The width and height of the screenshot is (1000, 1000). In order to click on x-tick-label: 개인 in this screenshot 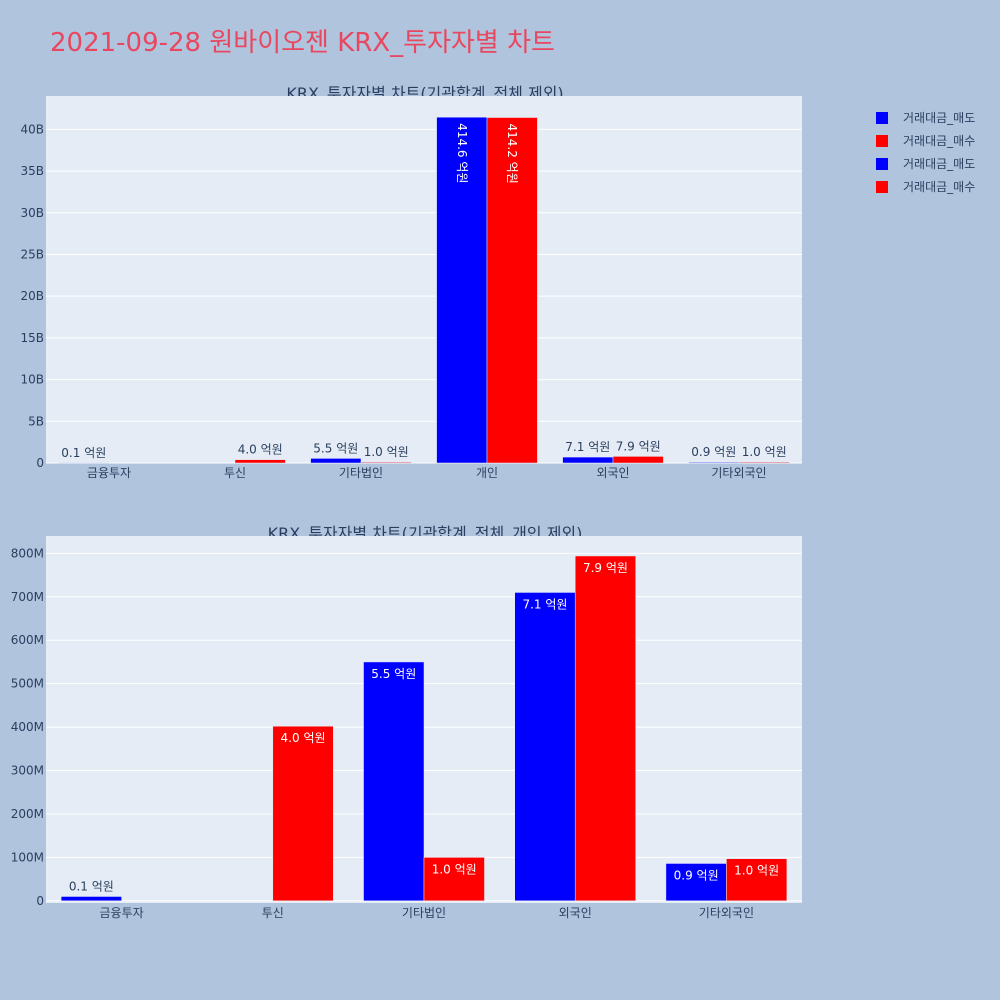, I will do `click(487, 473)`.